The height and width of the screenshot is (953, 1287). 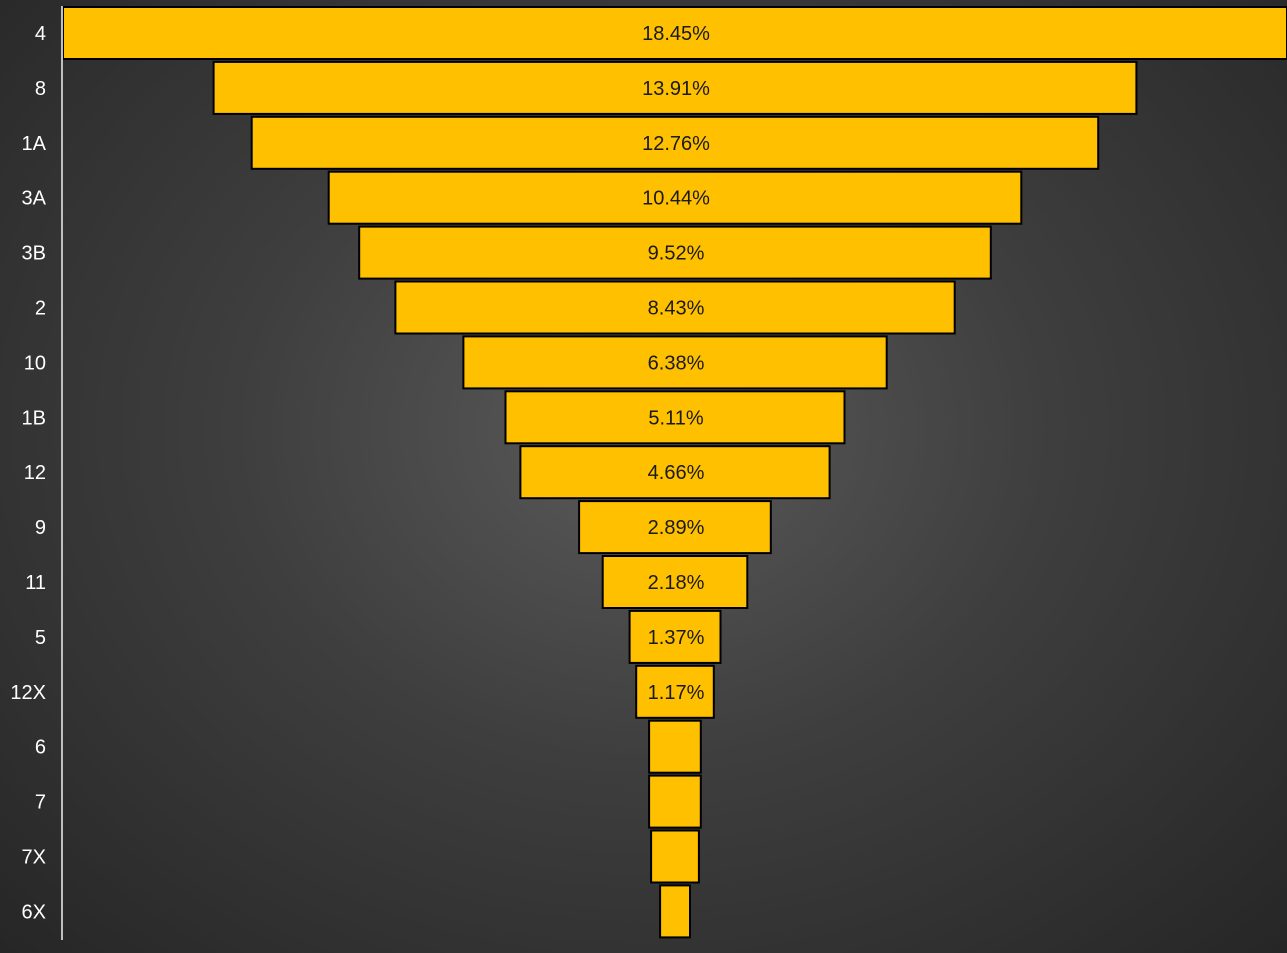 I want to click on data-label: 13.91%, so click(x=676, y=89).